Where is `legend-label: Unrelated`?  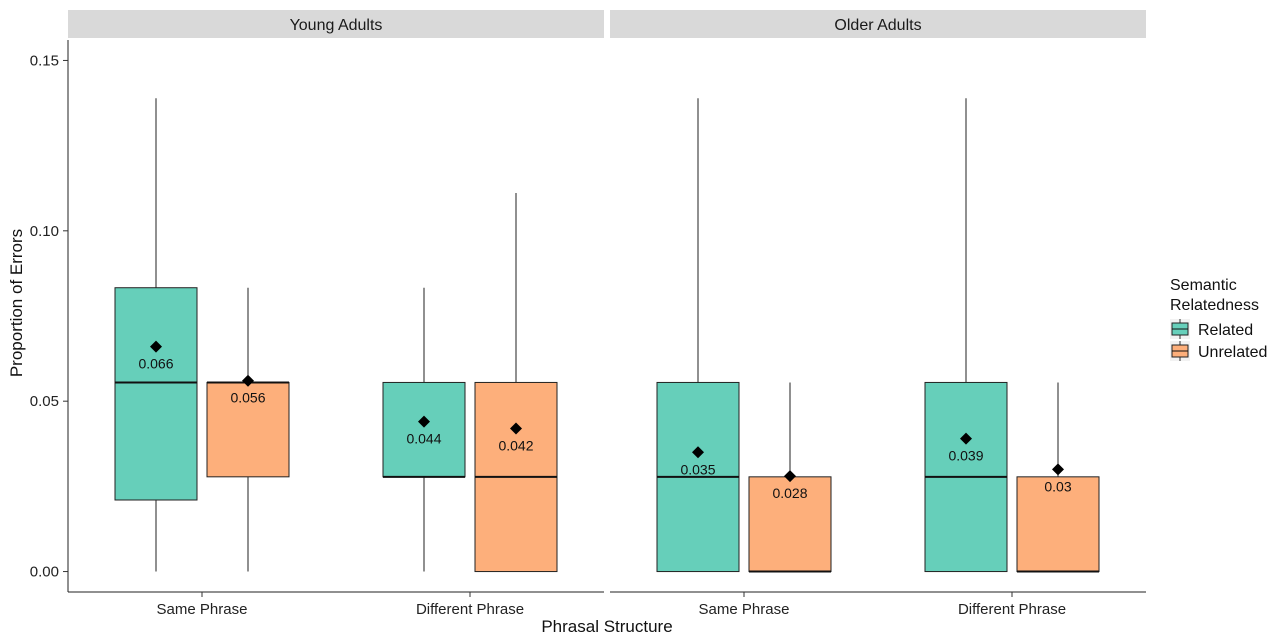
legend-label: Unrelated is located at coordinates (1232, 352).